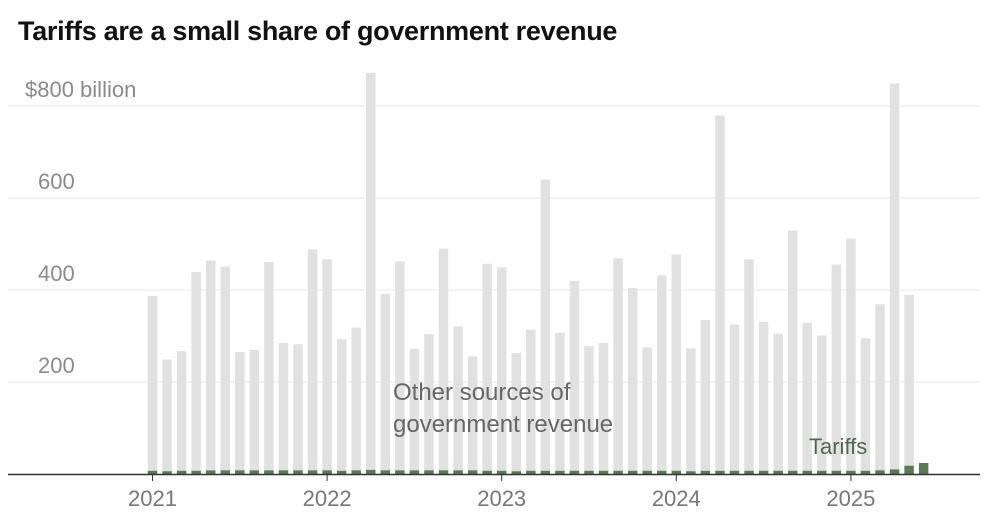 Image resolution: width=1000 pixels, height=523 pixels. I want to click on y-axis-ticks: 200 400 600 $800 billion, so click(80, 227).